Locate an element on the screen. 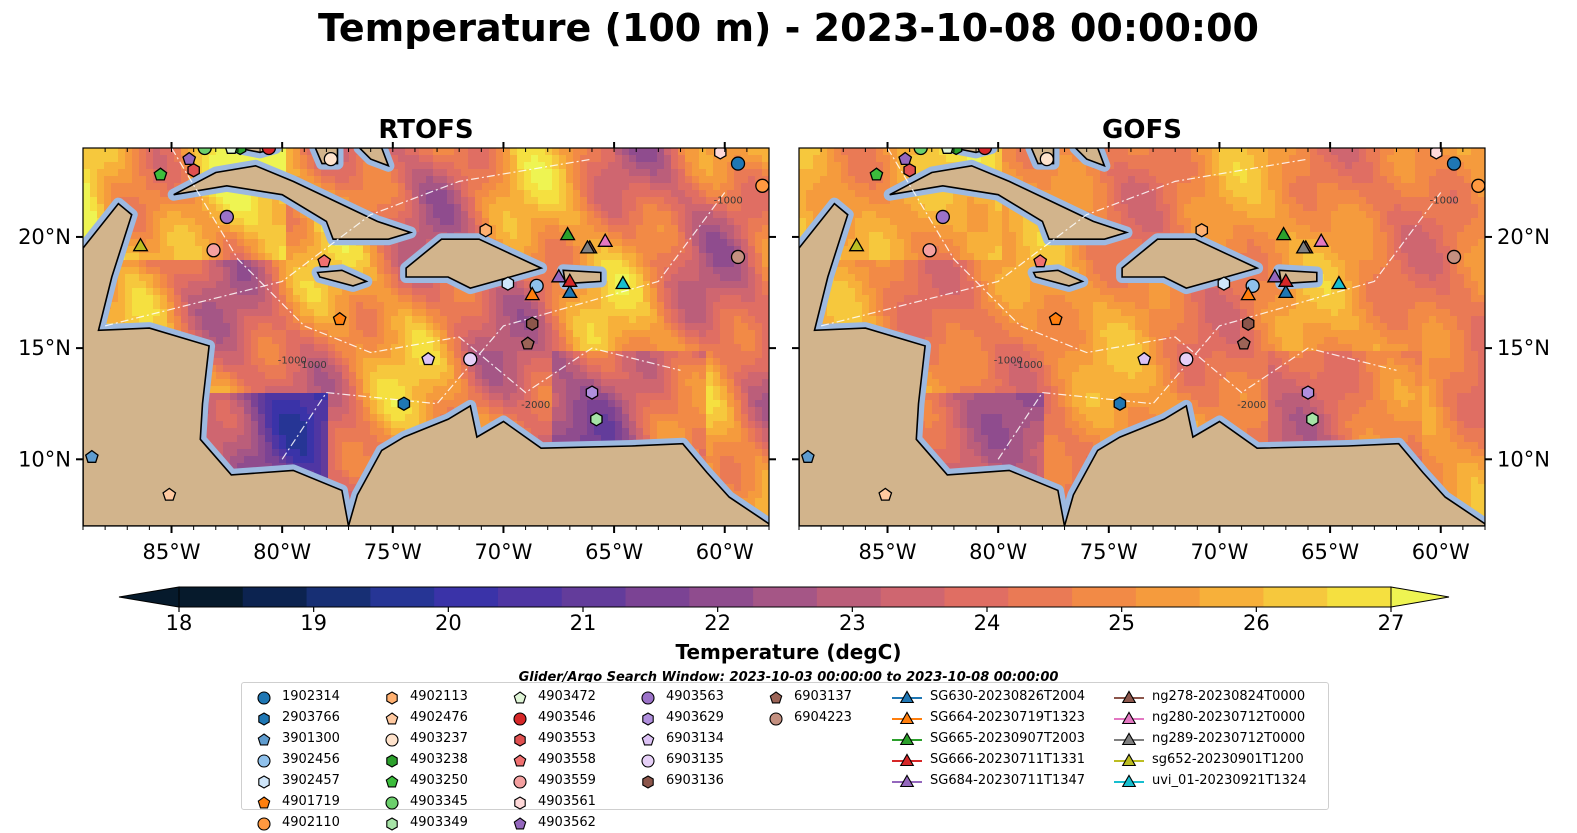 This screenshot has width=1577, height=833. legend-label: SG666-20230711T1331 is located at coordinates (1008, 759).